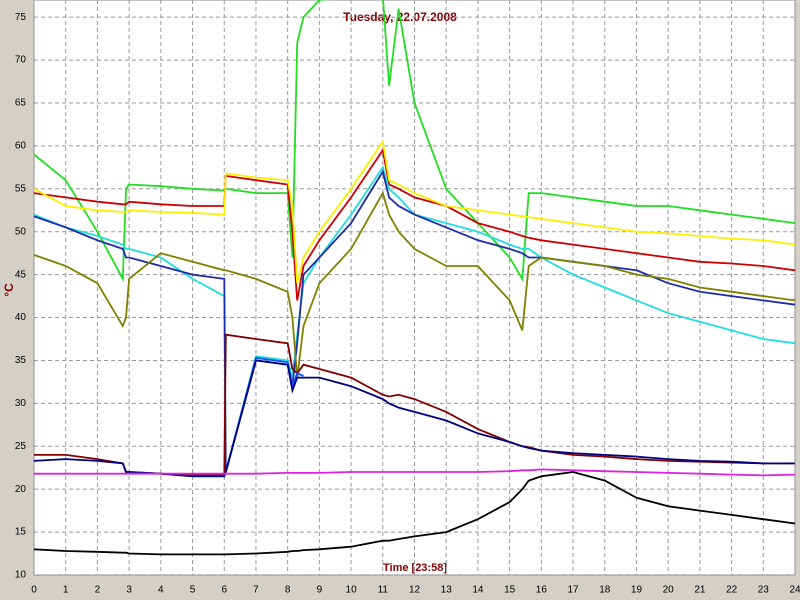 The height and width of the screenshot is (600, 800). Describe the element at coordinates (224, 590) in the screenshot. I see `x-tick-label: 6` at that location.